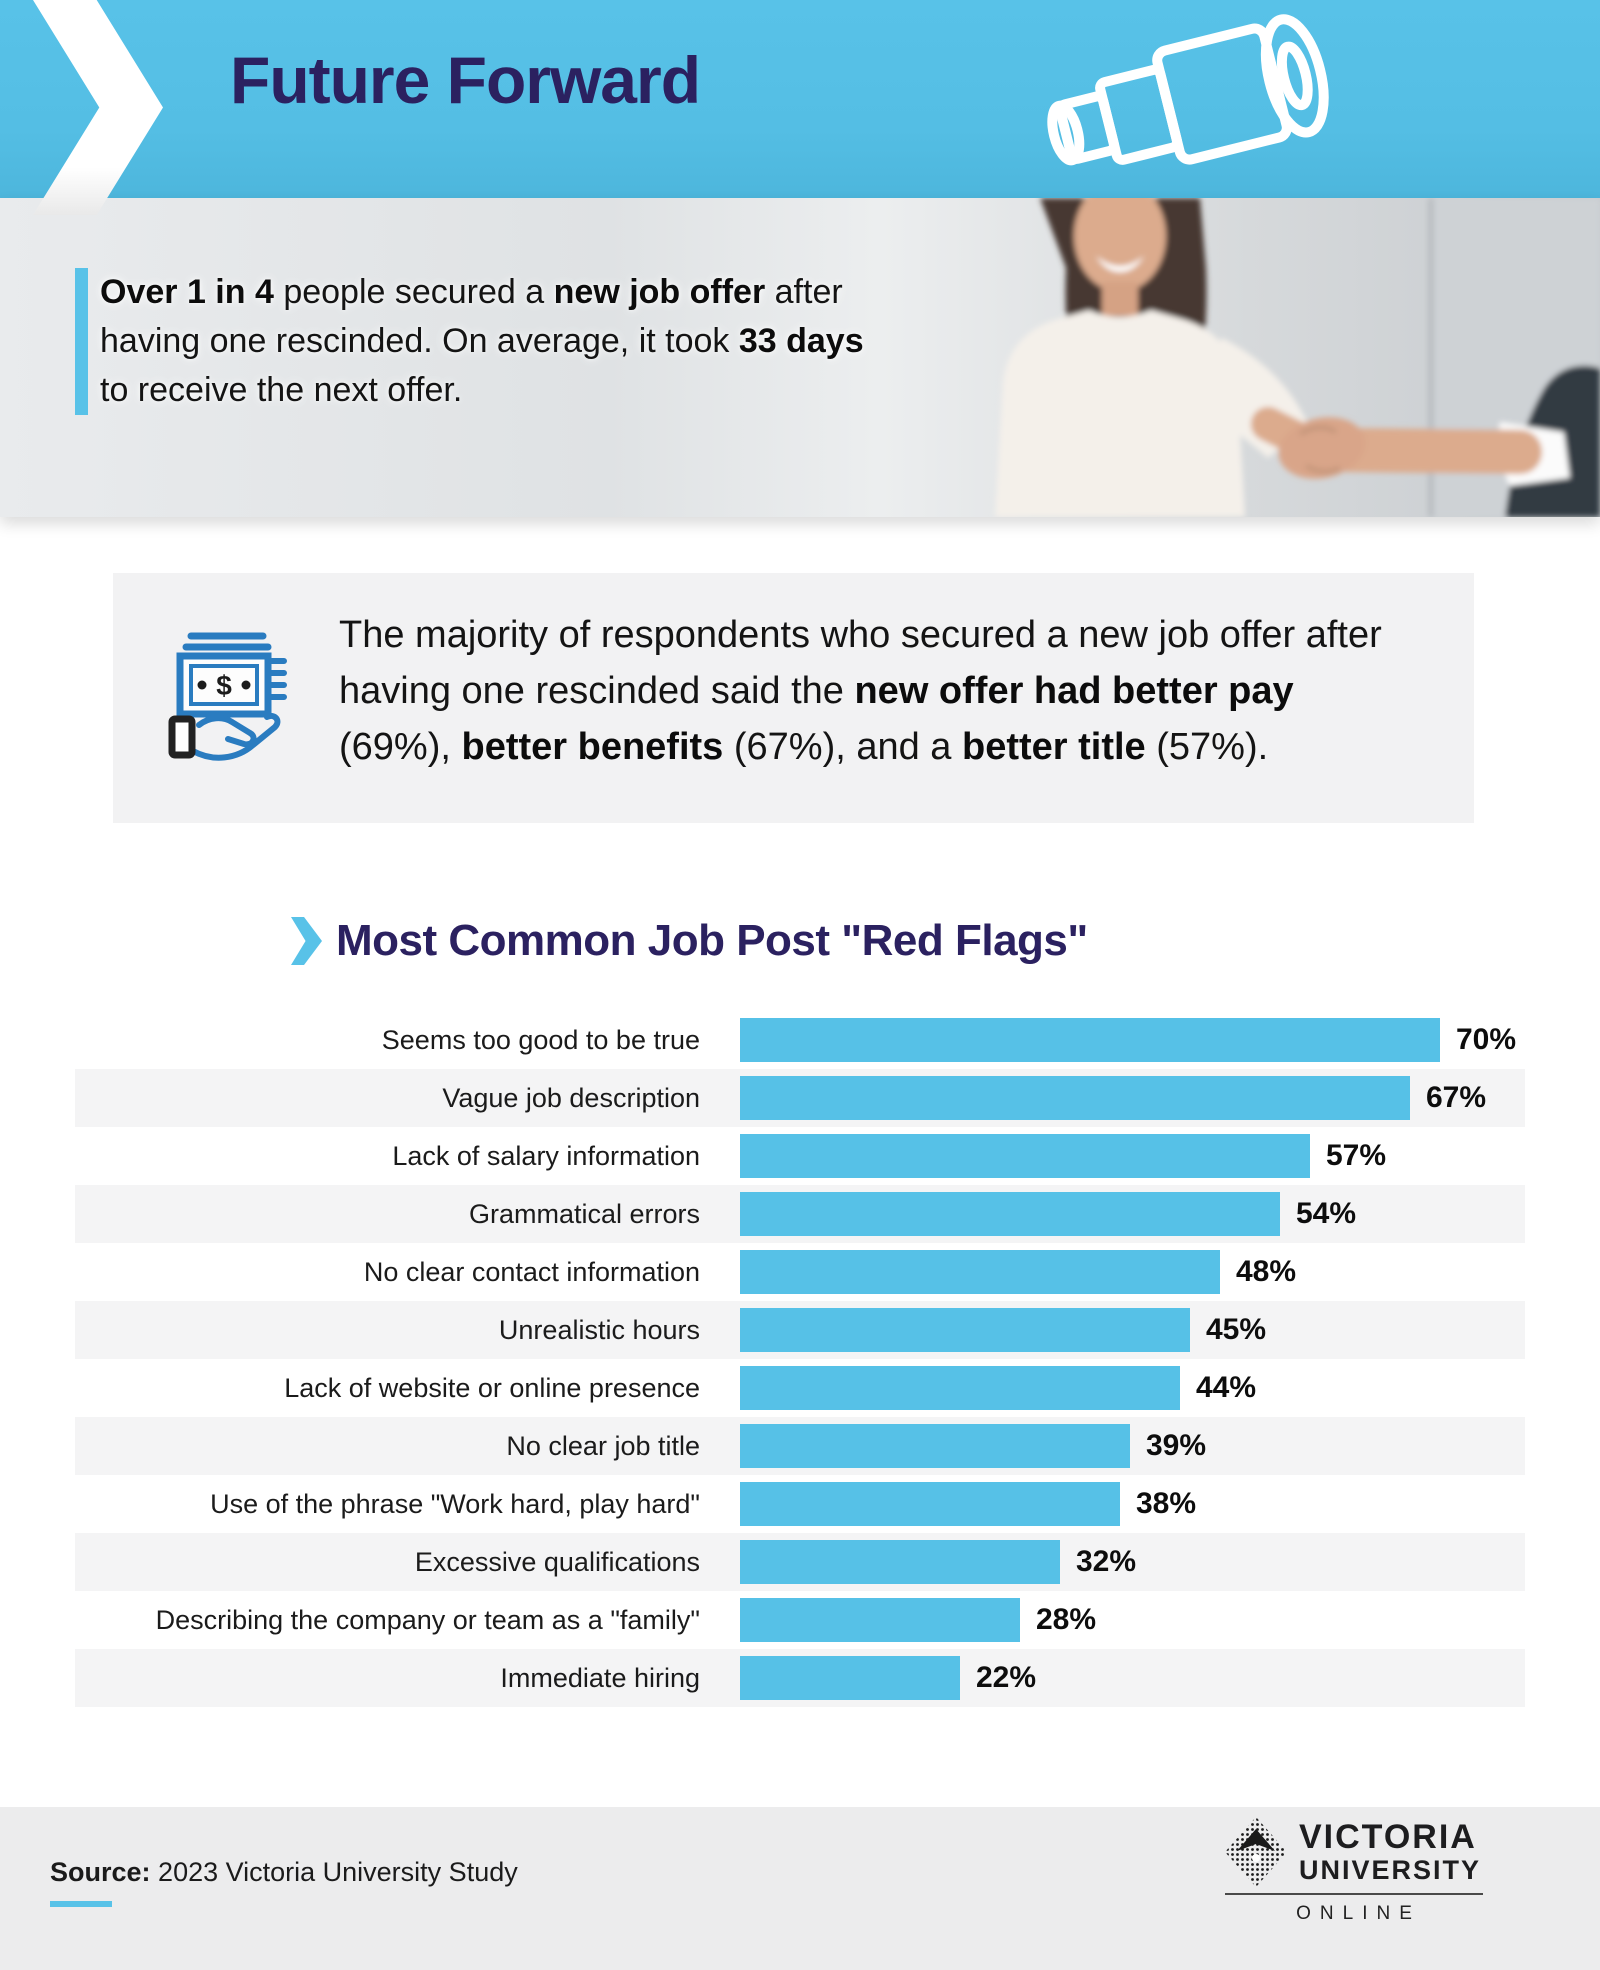 The height and width of the screenshot is (1970, 1600). Describe the element at coordinates (540, 1039) in the screenshot. I see `bar-label: Seems too good to be true` at that location.